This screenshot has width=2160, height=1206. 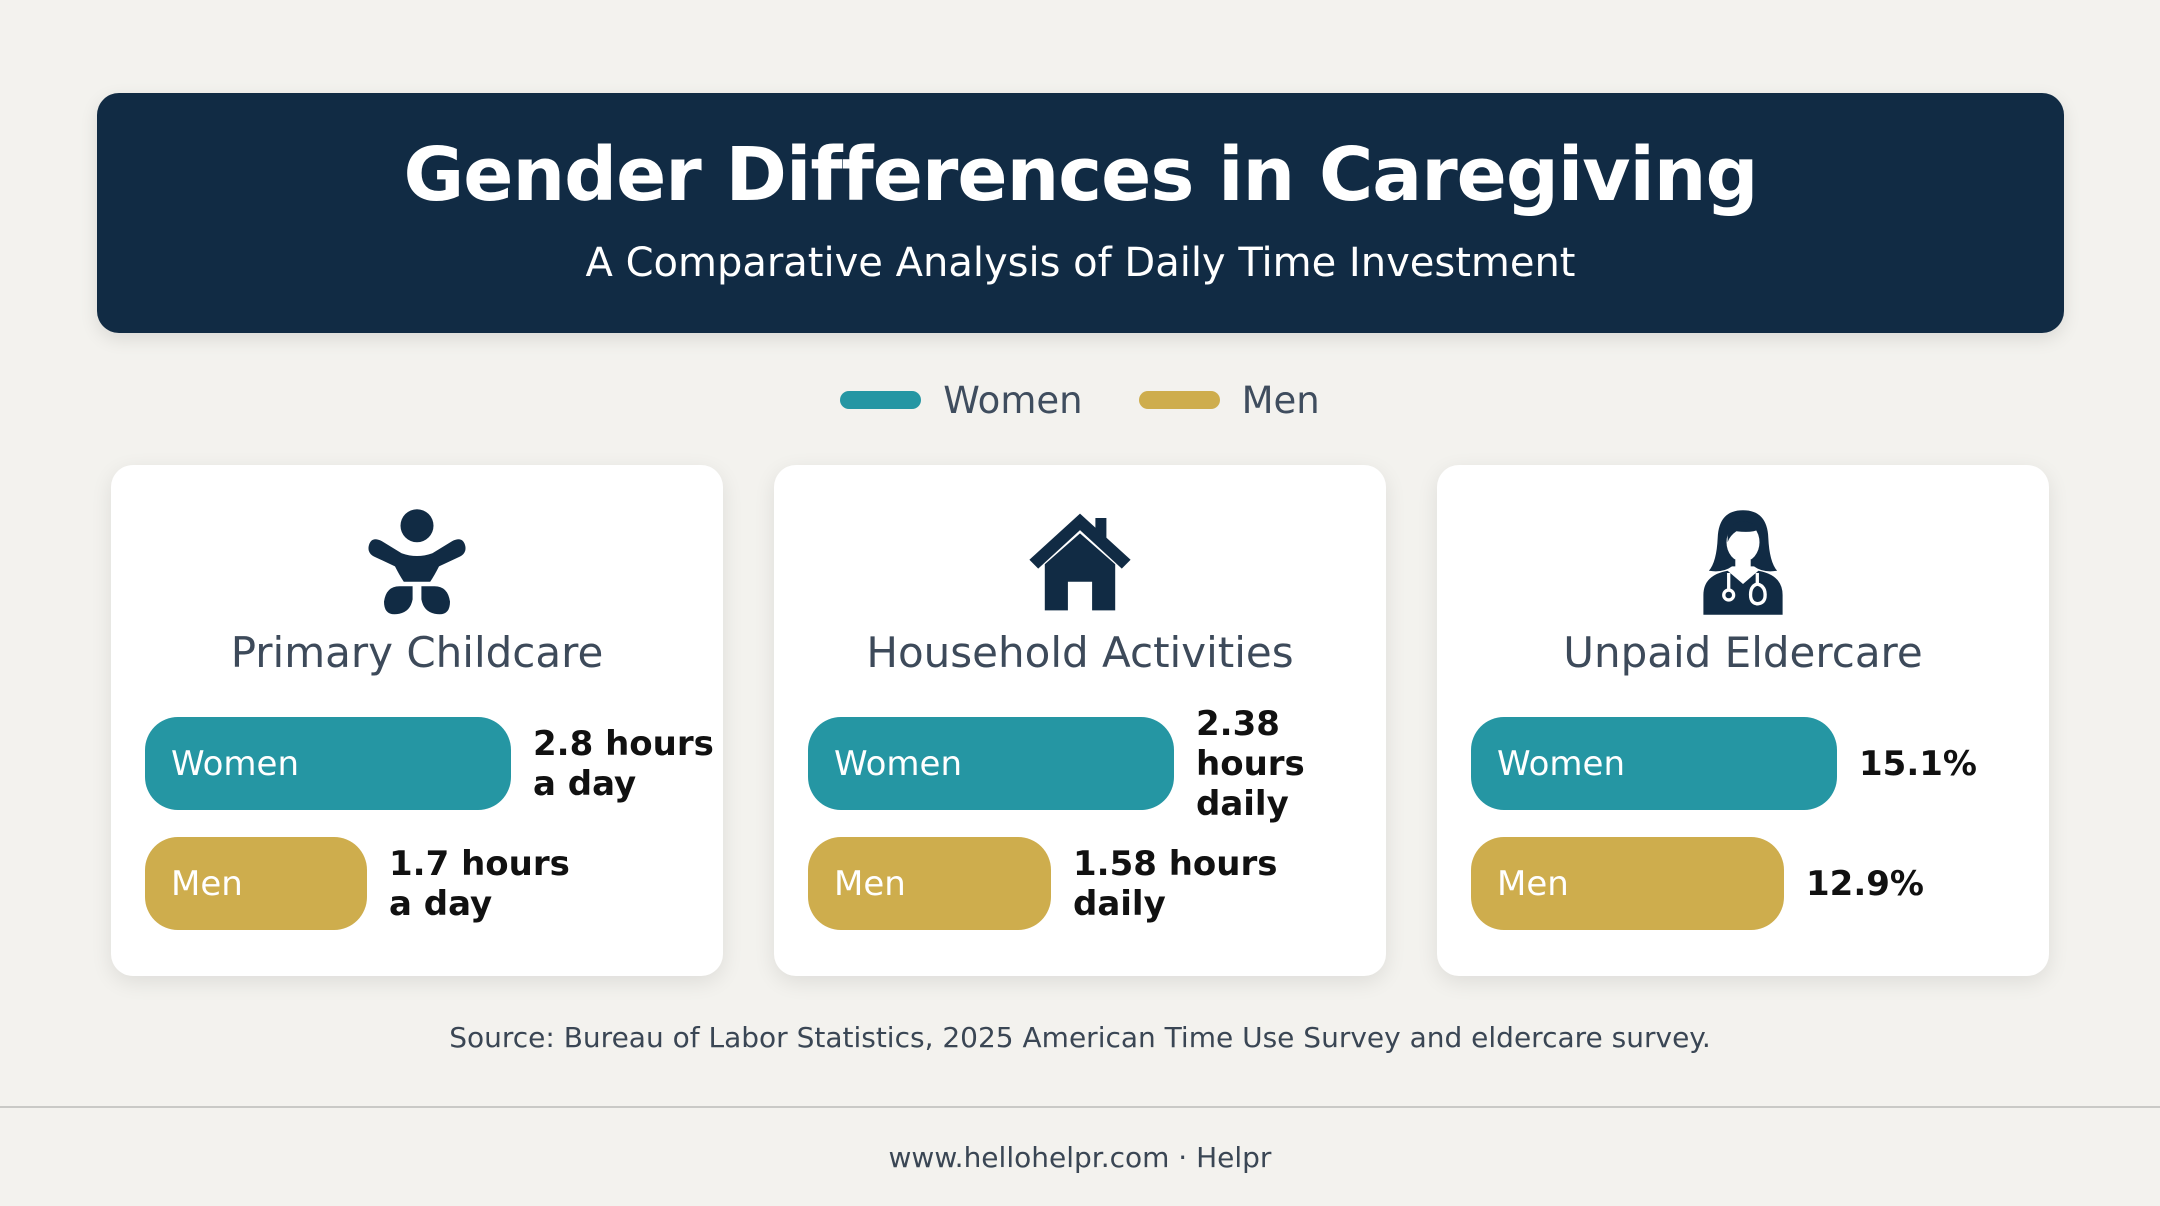 I want to click on value-label-men: 12.9%, so click(x=1865, y=883).